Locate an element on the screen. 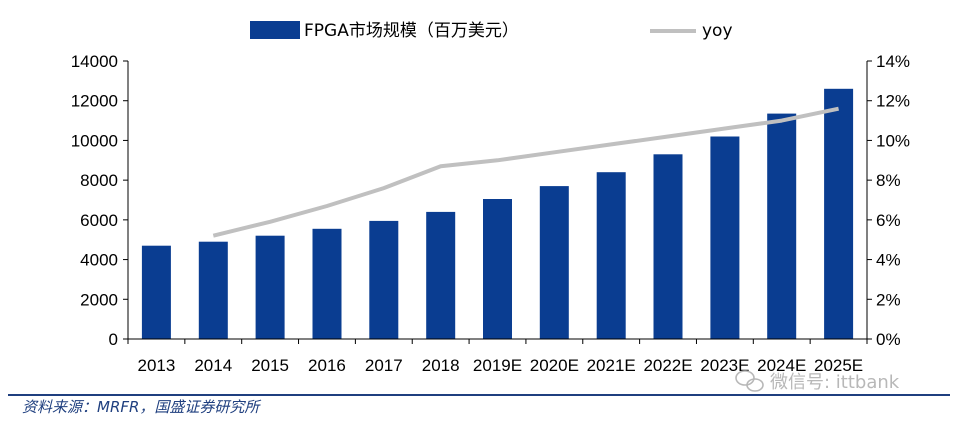 This screenshot has width=957, height=423. bar-2018 is located at coordinates (441, 275).